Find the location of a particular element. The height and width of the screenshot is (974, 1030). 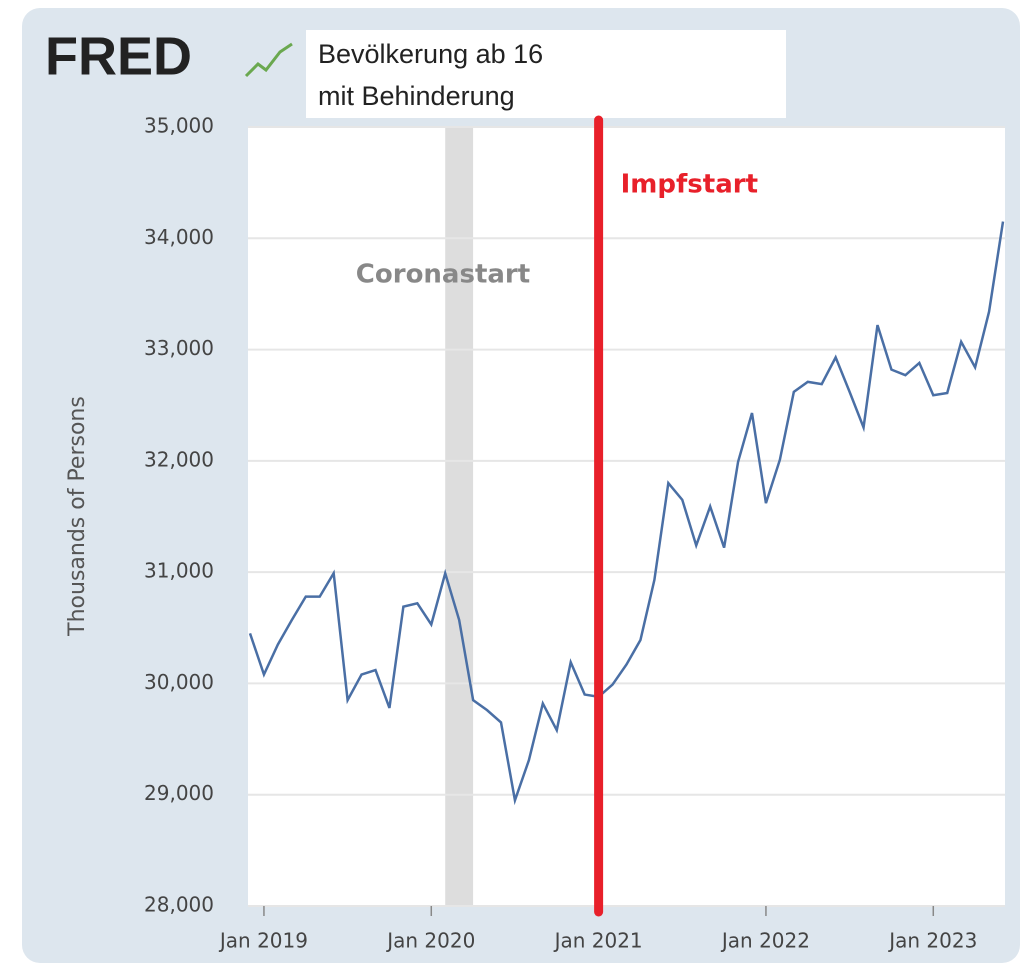

annotation-band is located at coordinates (459, 516).